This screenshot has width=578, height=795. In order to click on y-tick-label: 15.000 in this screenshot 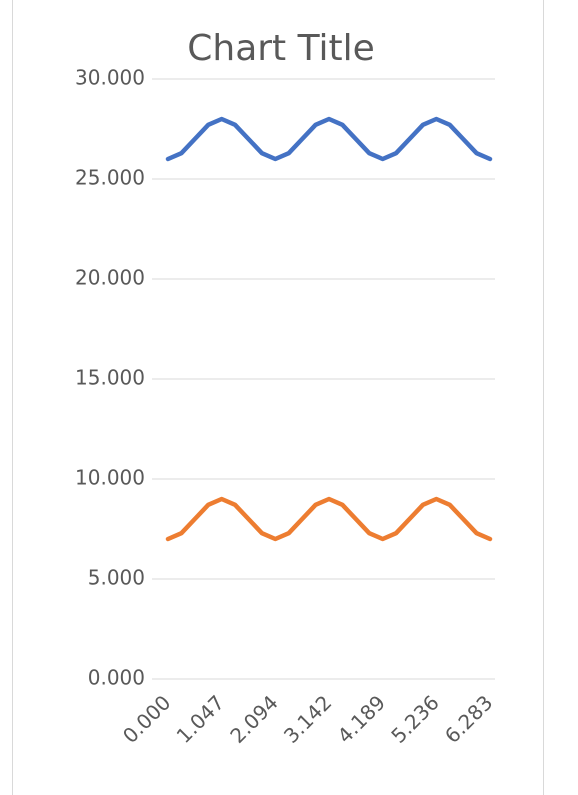, I will do `click(110, 378)`.